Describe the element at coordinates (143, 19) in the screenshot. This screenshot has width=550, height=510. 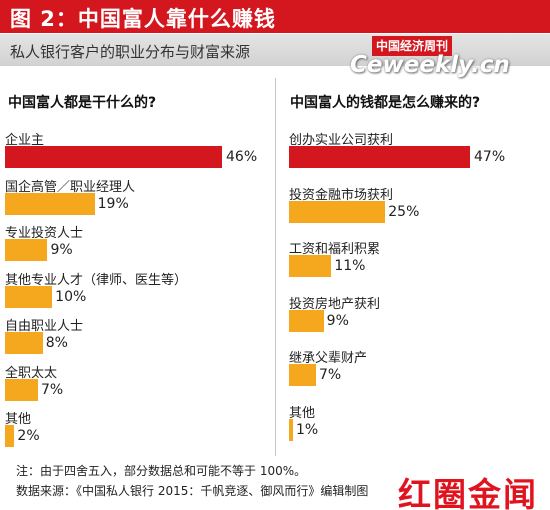
I see `chart-title: 图 2：中国富人靠什么赚钱` at that location.